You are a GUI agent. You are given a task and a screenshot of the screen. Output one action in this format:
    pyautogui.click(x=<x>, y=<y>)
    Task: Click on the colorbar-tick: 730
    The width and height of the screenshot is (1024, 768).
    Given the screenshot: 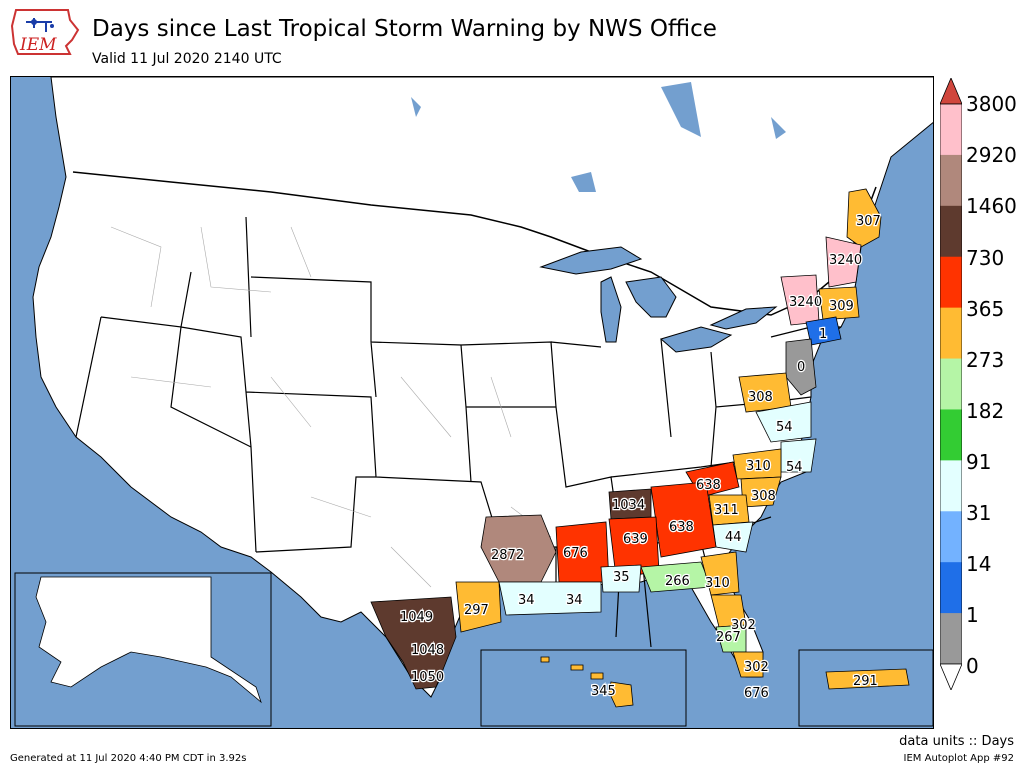 What is the action you would take?
    pyautogui.click(x=985, y=258)
    